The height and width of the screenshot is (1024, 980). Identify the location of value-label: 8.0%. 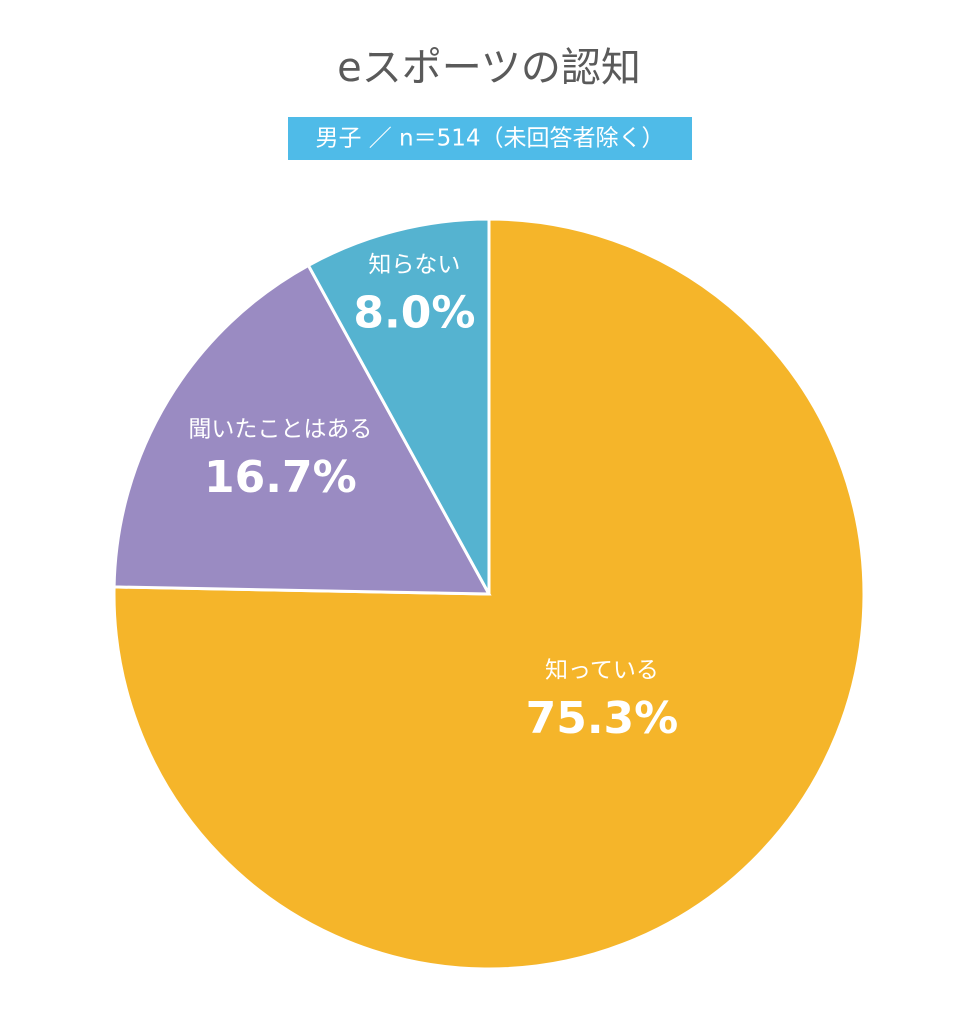
(414, 312).